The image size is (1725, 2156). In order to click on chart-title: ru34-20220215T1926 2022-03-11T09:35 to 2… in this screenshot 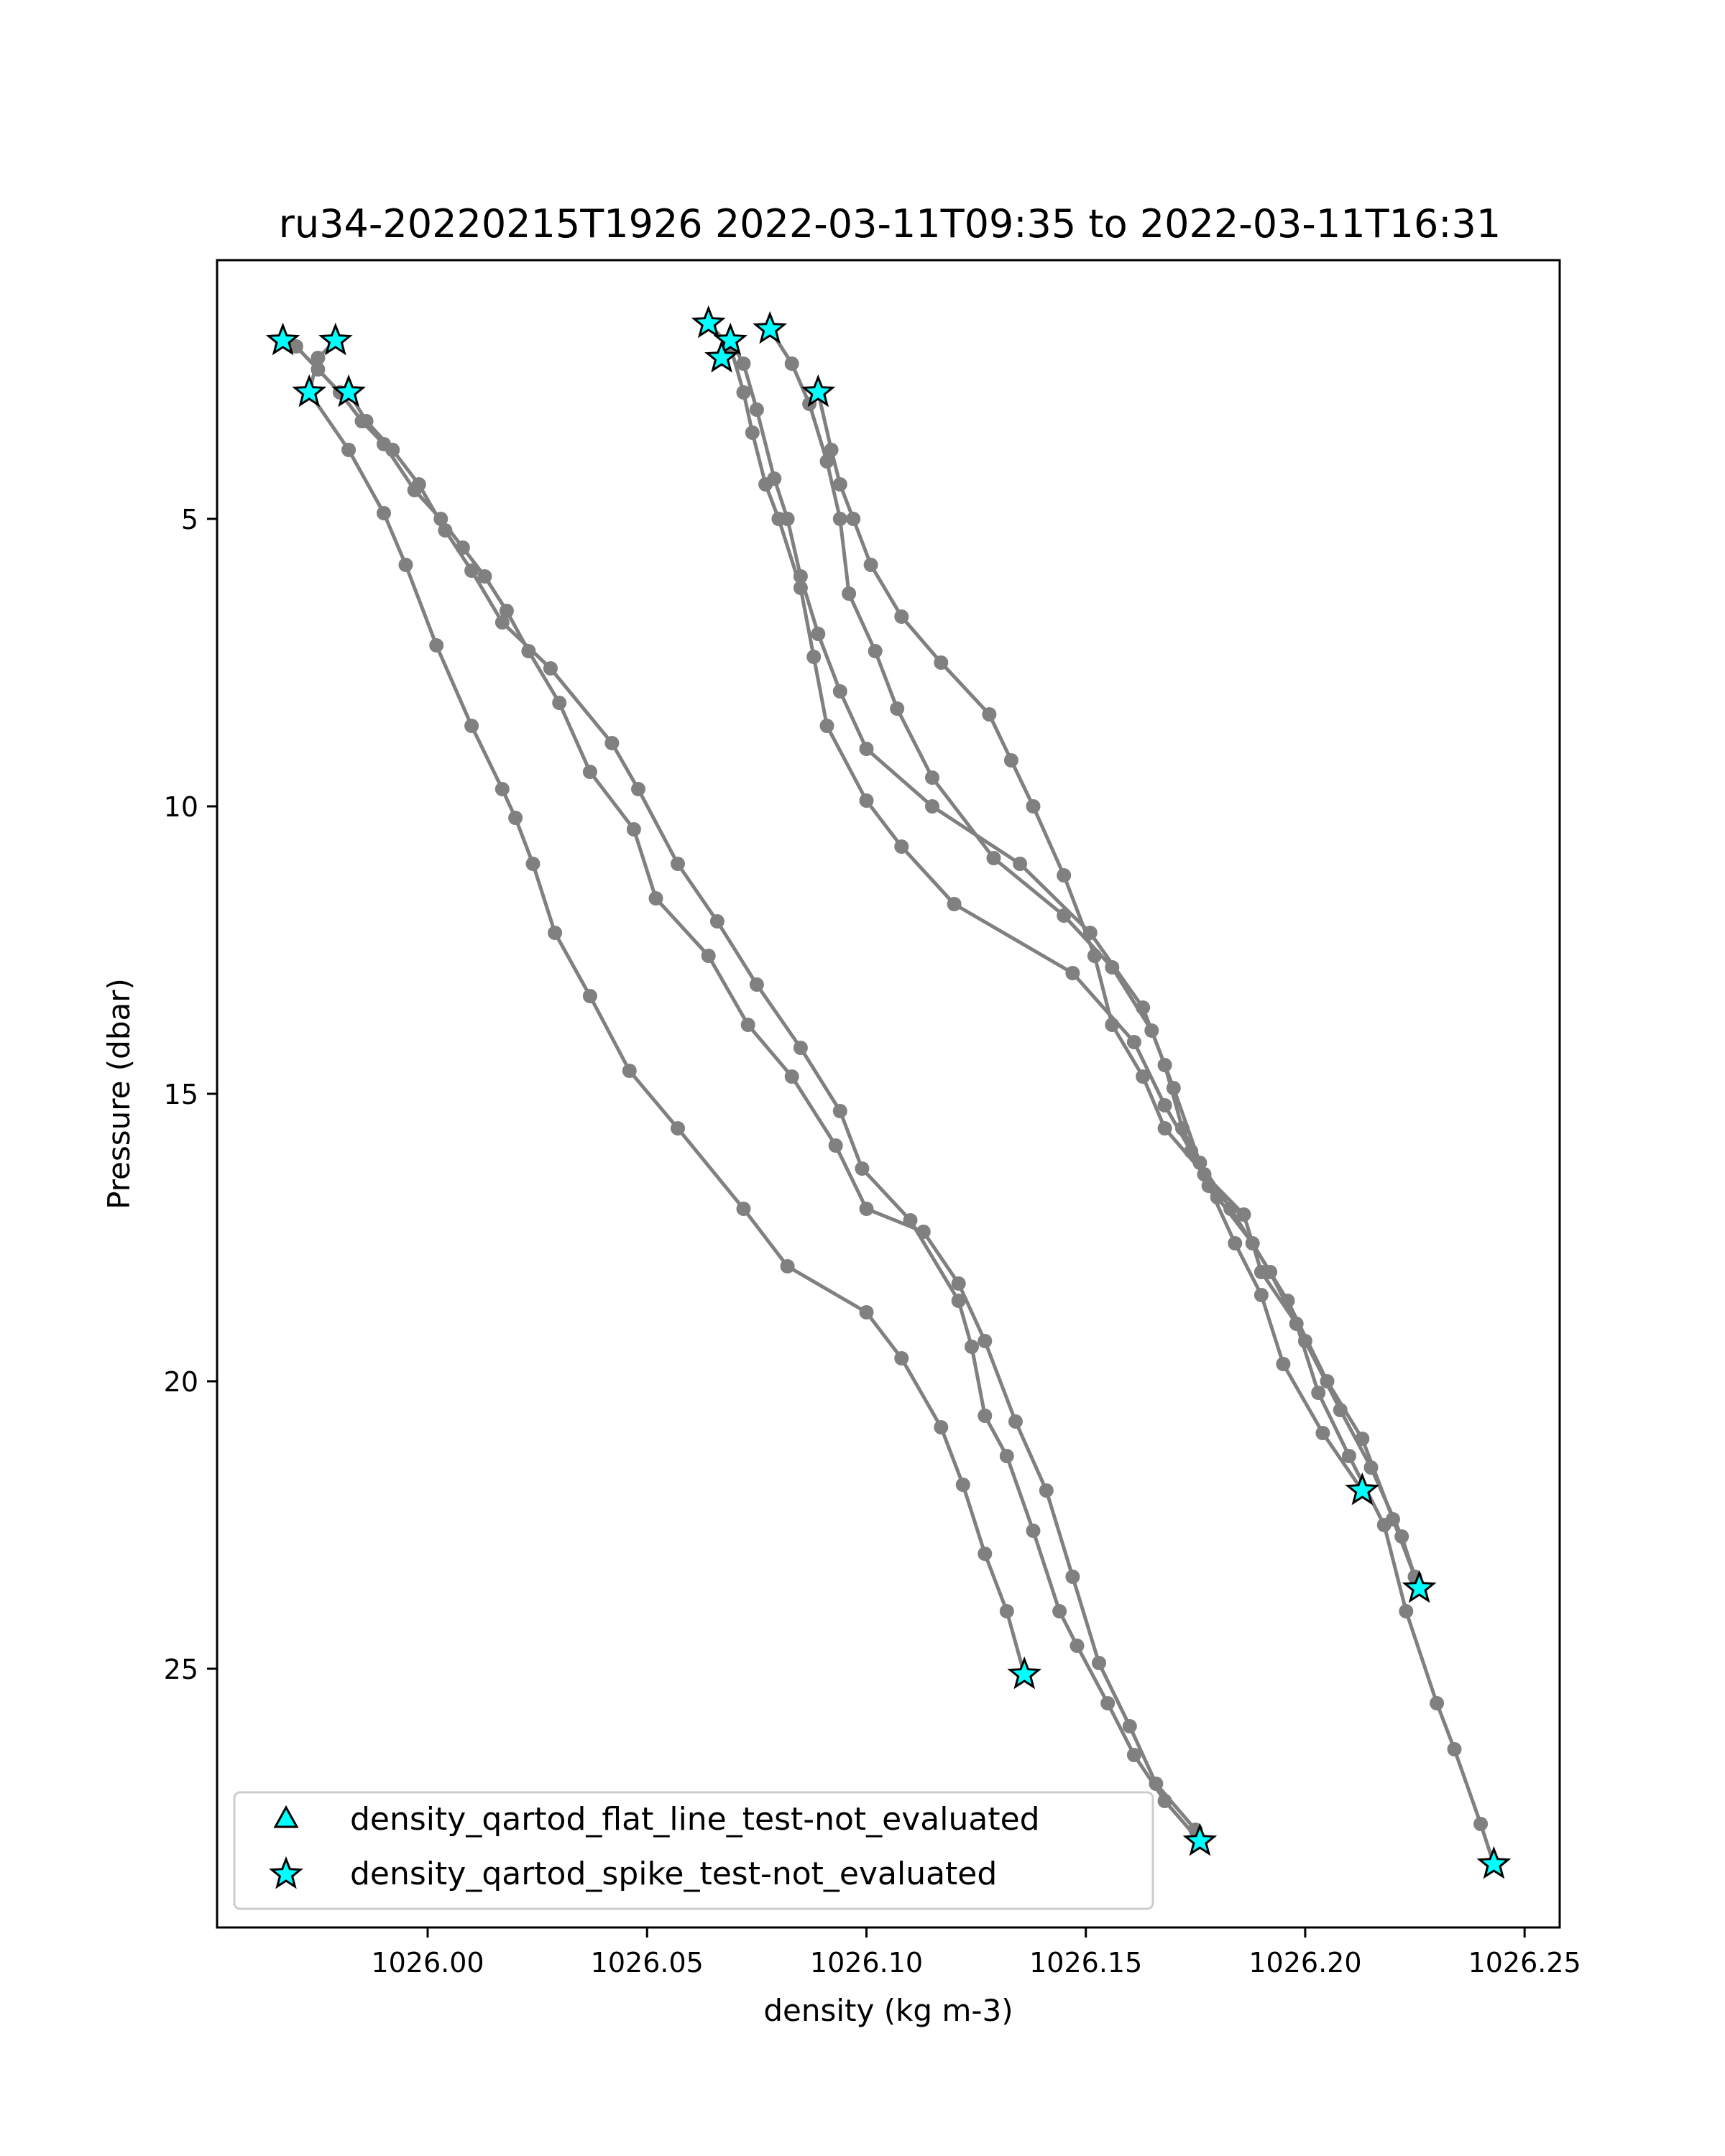, I will do `click(890, 224)`.